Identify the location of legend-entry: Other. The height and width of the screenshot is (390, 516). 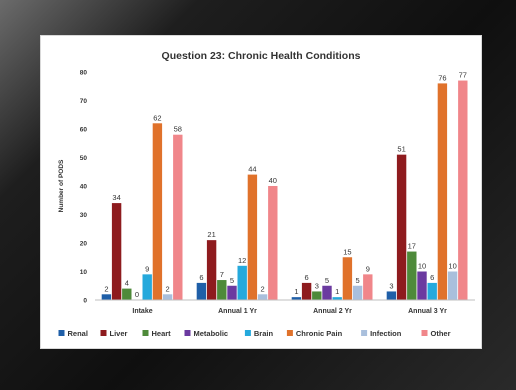
(441, 333).